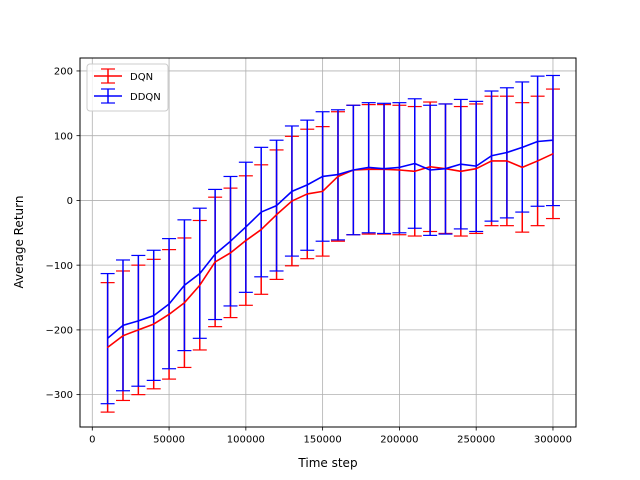  Describe the element at coordinates (92, 440) in the screenshot. I see `x-tick-label: 0` at that location.